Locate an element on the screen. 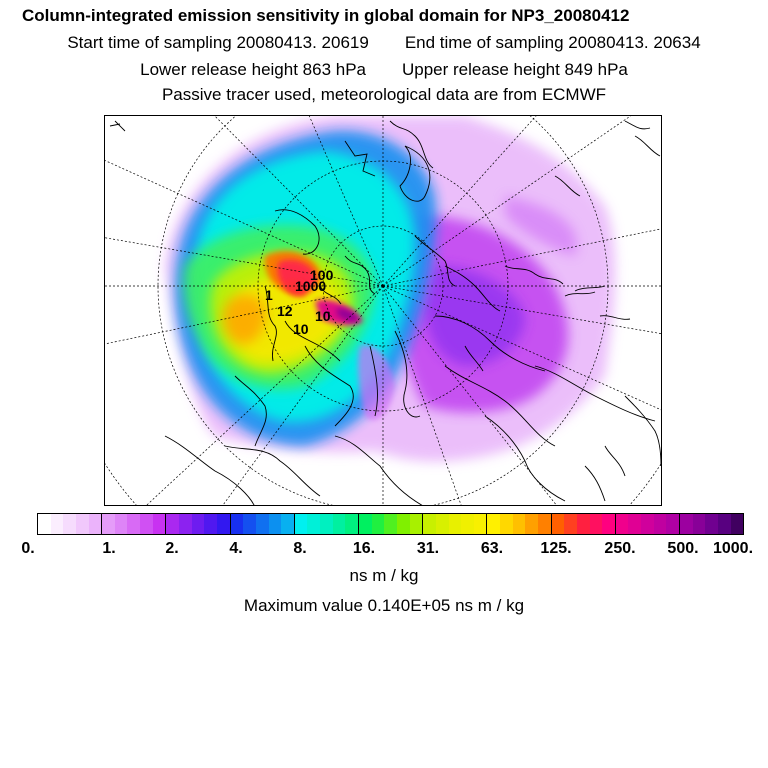 The width and height of the screenshot is (768, 768). color-legend-bar is located at coordinates (390, 524).